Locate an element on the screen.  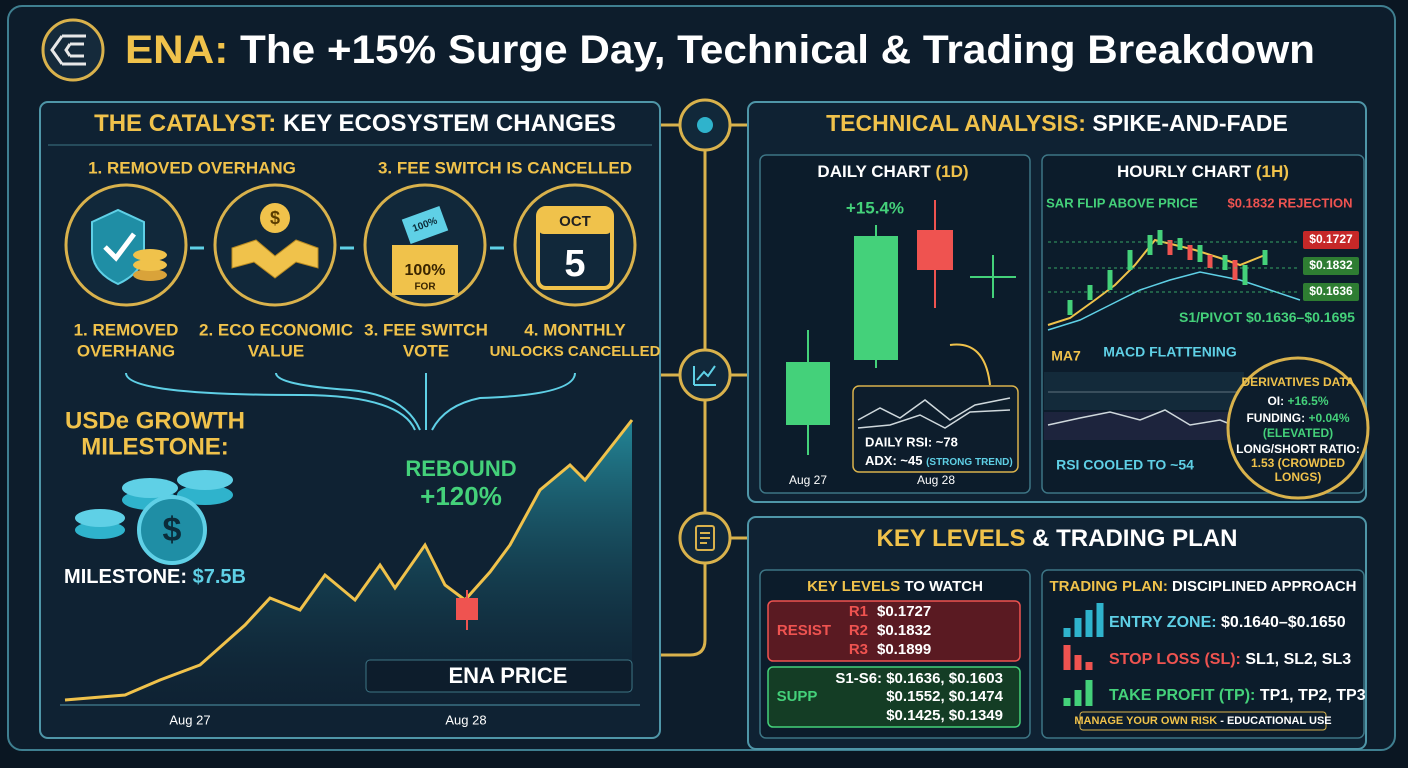
handshake is located at coordinates (275, 259).